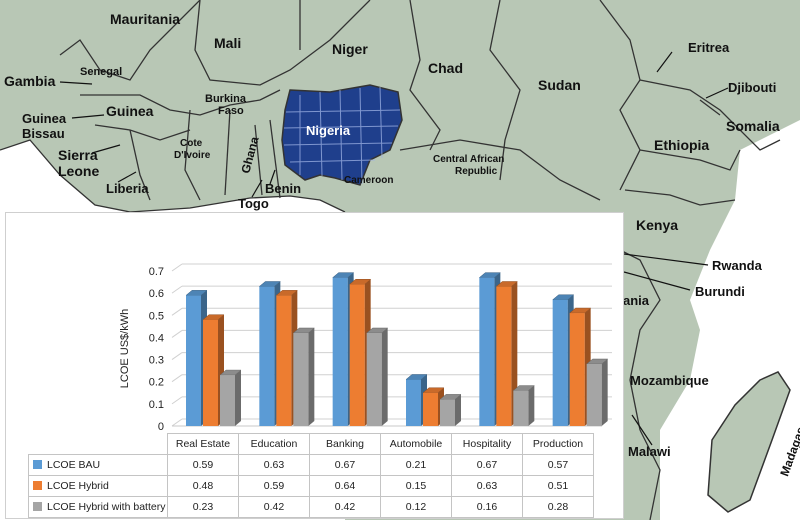  Describe the element at coordinates (468, 159) in the screenshot. I see `label-central-african: Central African` at that location.